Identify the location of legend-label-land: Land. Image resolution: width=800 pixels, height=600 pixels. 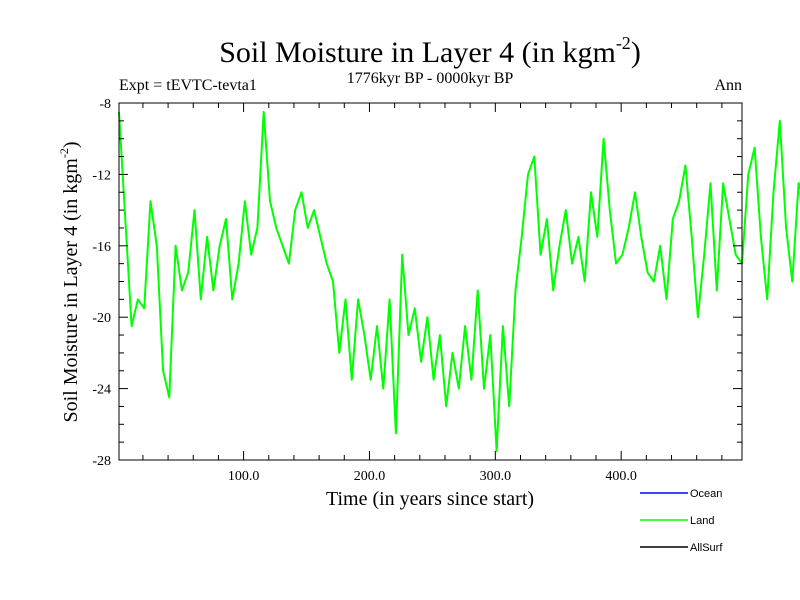
(702, 521).